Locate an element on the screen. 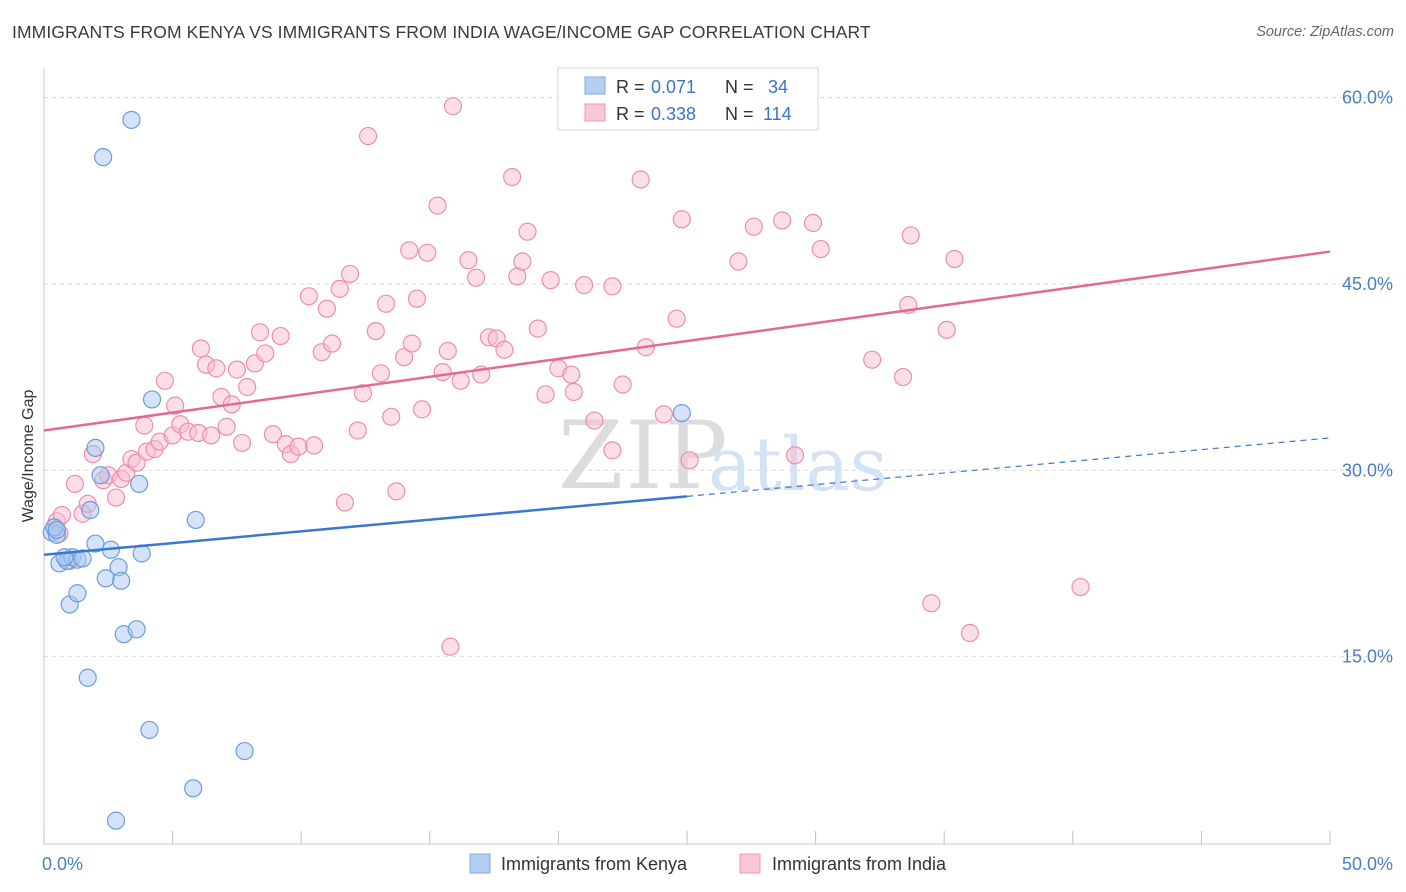  trend-dashed is located at coordinates (1008, 467).